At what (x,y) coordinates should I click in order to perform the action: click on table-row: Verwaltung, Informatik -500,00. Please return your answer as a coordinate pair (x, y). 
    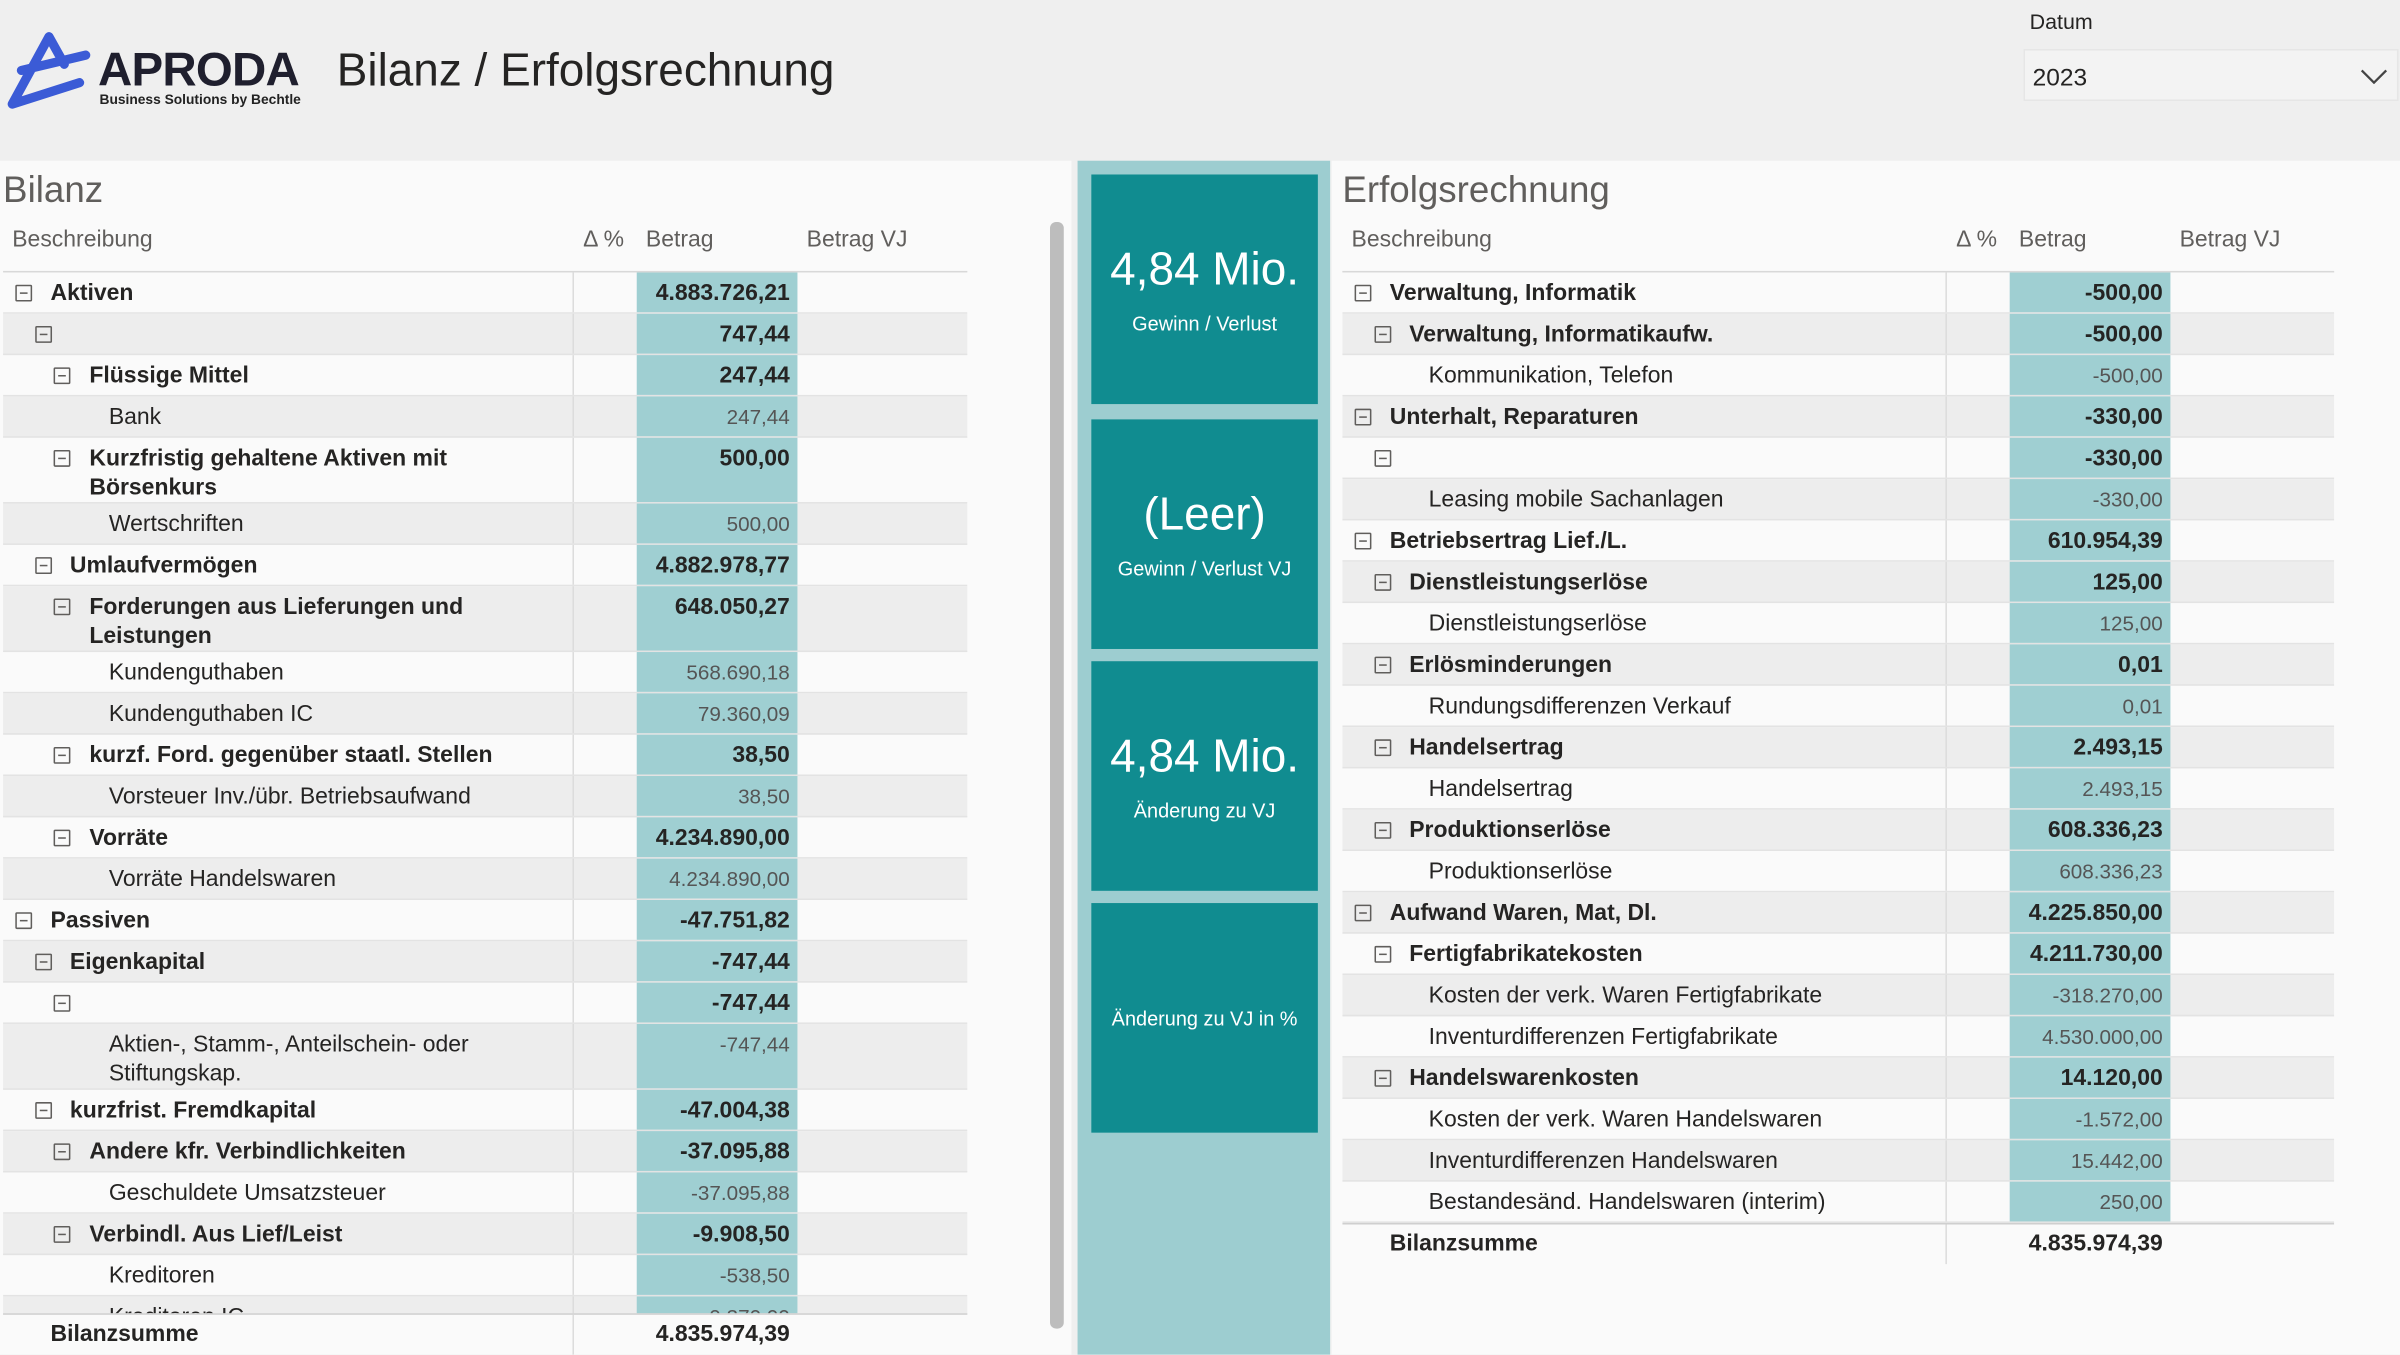
    Looking at the image, I should click on (1838, 293).